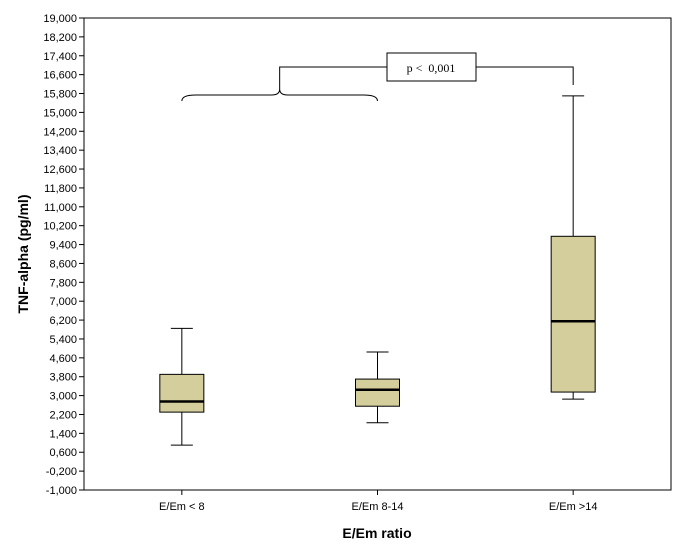 The image size is (685, 550). What do you see at coordinates (378, 507) in the screenshot?
I see `x-tick-label: E/Em 8-14` at bounding box center [378, 507].